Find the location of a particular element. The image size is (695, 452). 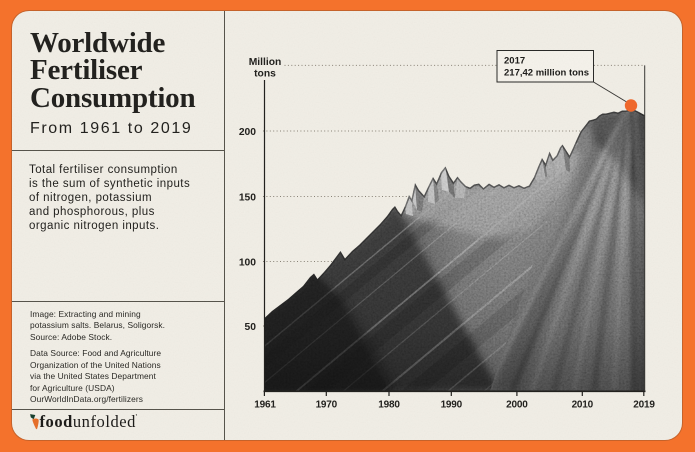

svg-text: 1970 is located at coordinates (327, 405).